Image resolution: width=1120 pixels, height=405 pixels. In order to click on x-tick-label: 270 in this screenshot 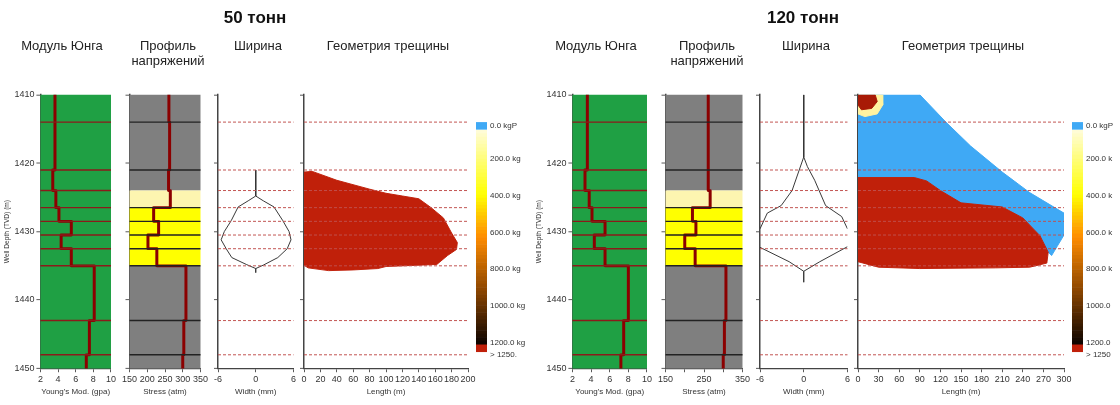, I will do `click(1043, 378)`.